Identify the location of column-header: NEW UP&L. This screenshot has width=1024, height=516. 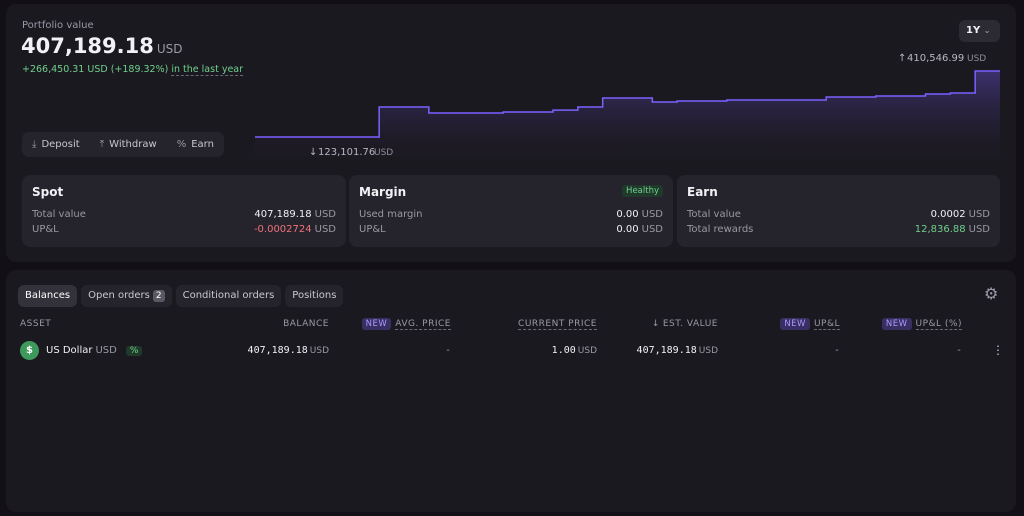
(810, 324).